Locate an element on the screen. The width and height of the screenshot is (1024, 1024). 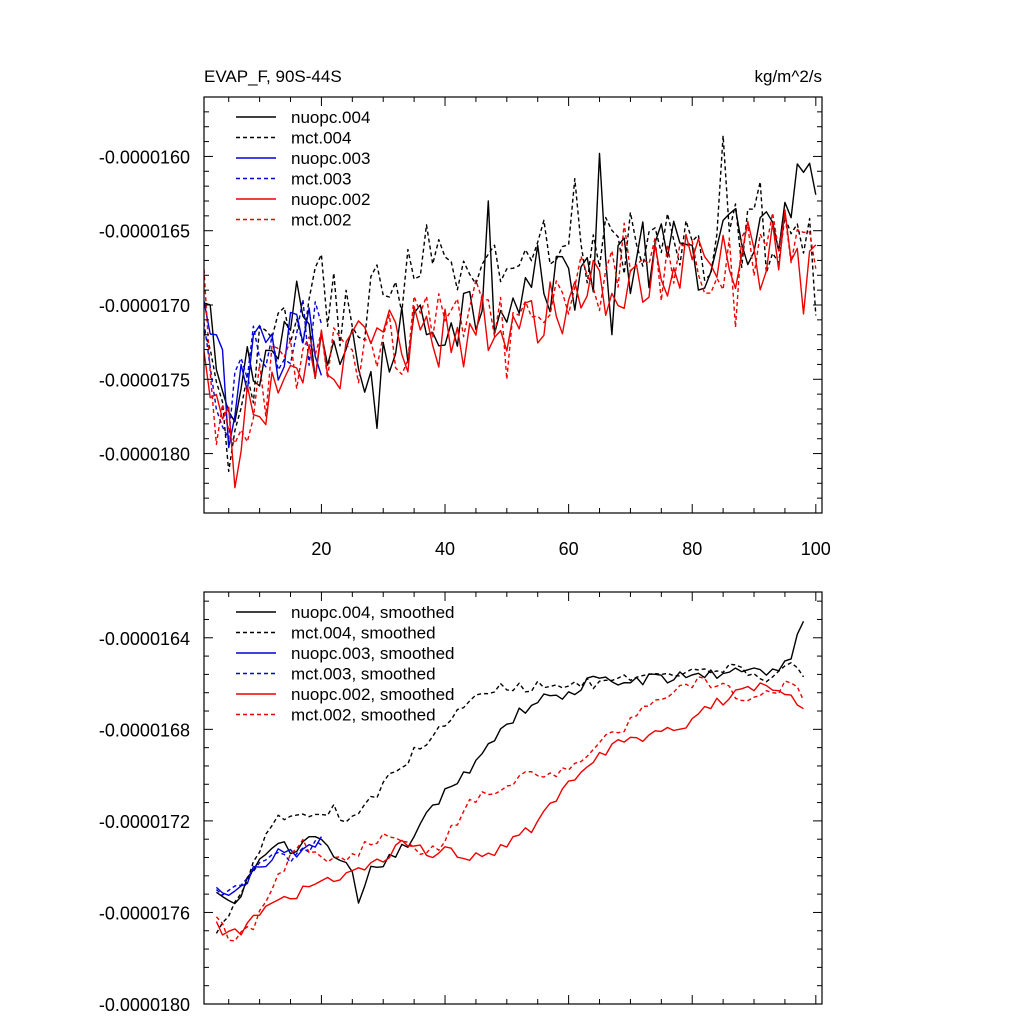
legend-label-nuopc-004: nuopc.004 is located at coordinates (330, 117).